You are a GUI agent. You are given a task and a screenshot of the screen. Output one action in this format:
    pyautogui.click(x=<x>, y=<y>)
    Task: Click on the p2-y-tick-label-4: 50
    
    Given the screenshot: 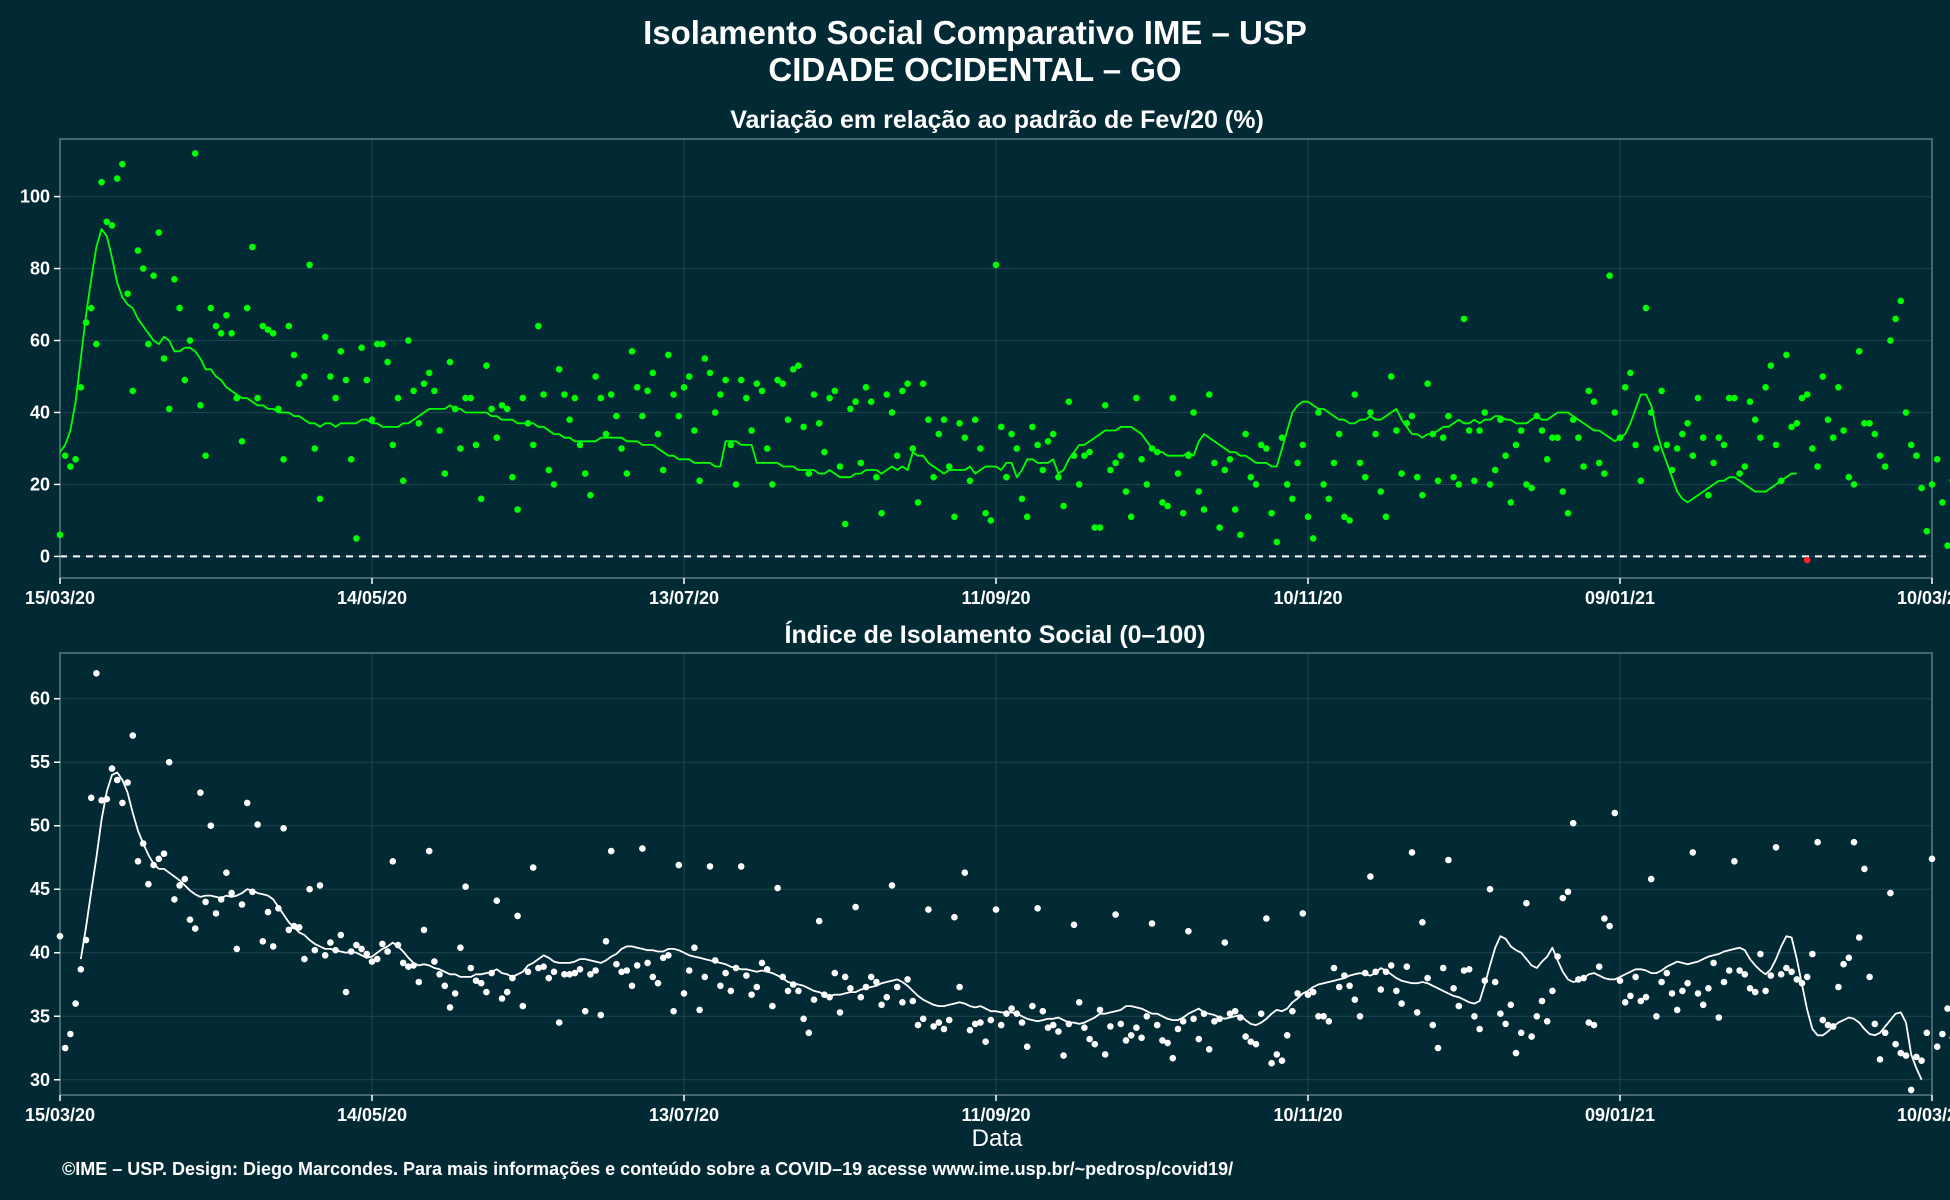 What is the action you would take?
    pyautogui.click(x=40, y=826)
    